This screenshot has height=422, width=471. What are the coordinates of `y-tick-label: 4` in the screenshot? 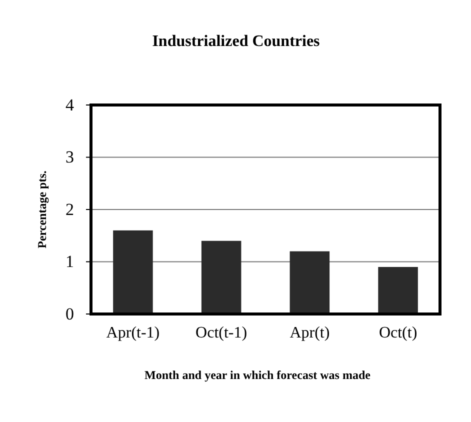 It's located at (70, 104).